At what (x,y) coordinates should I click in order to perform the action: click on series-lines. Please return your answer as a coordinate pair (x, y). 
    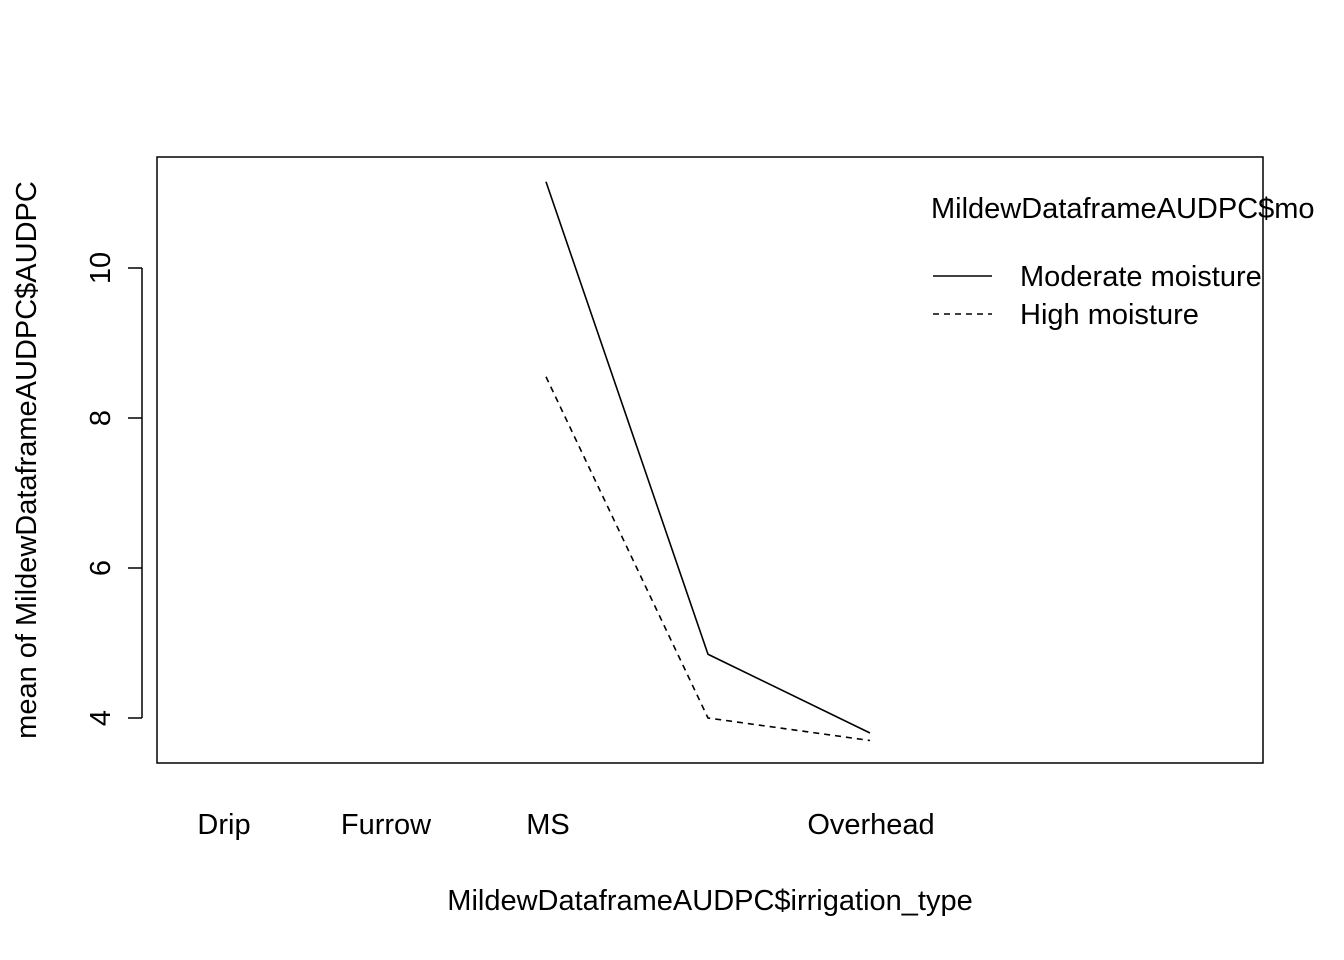
    Looking at the image, I should click on (708, 461).